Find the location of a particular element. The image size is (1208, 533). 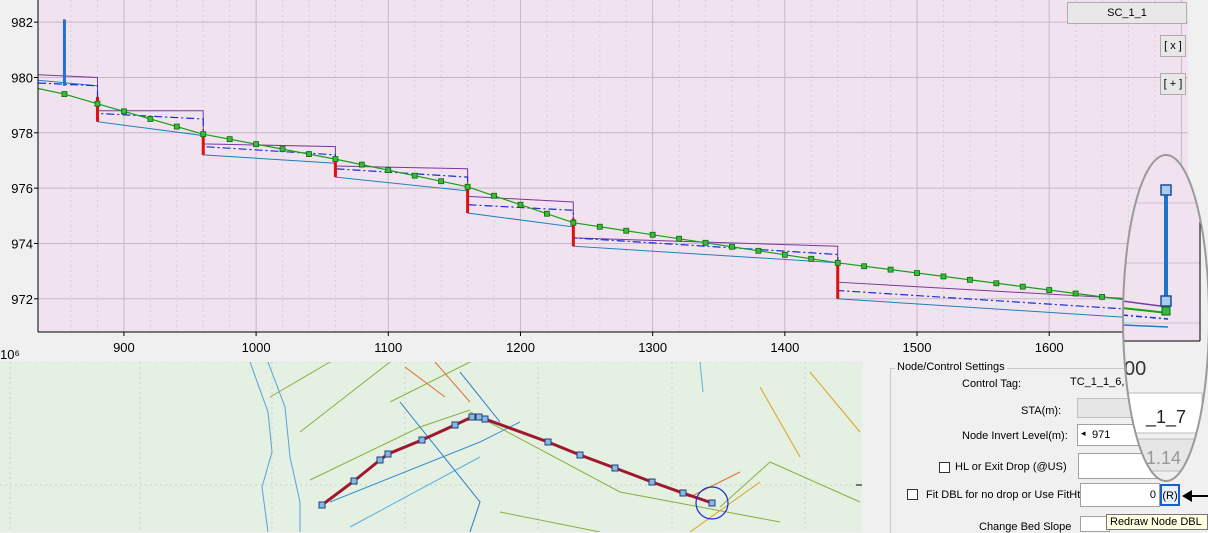

spin-left-icon: ◂ is located at coordinates (1083, 433).